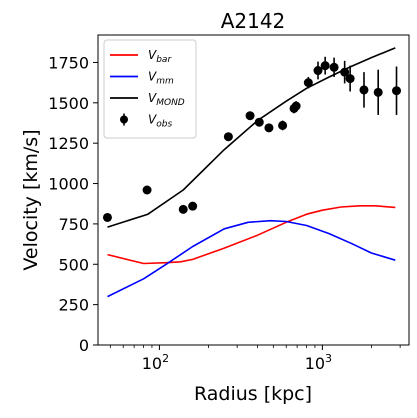 Image resolution: width=417 pixels, height=418 pixels. Describe the element at coordinates (160, 121) in the screenshot. I see `legend-label-vobs: Vobs` at that location.